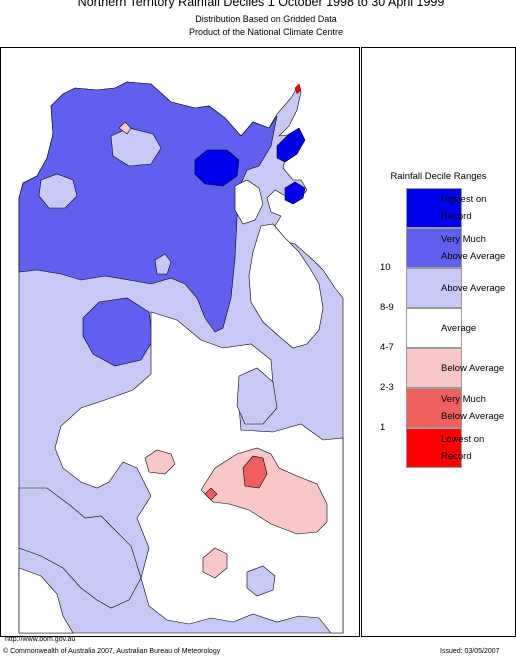  What do you see at coordinates (387, 387) in the screenshot?
I see `legend-decile-range: 2-3` at bounding box center [387, 387].